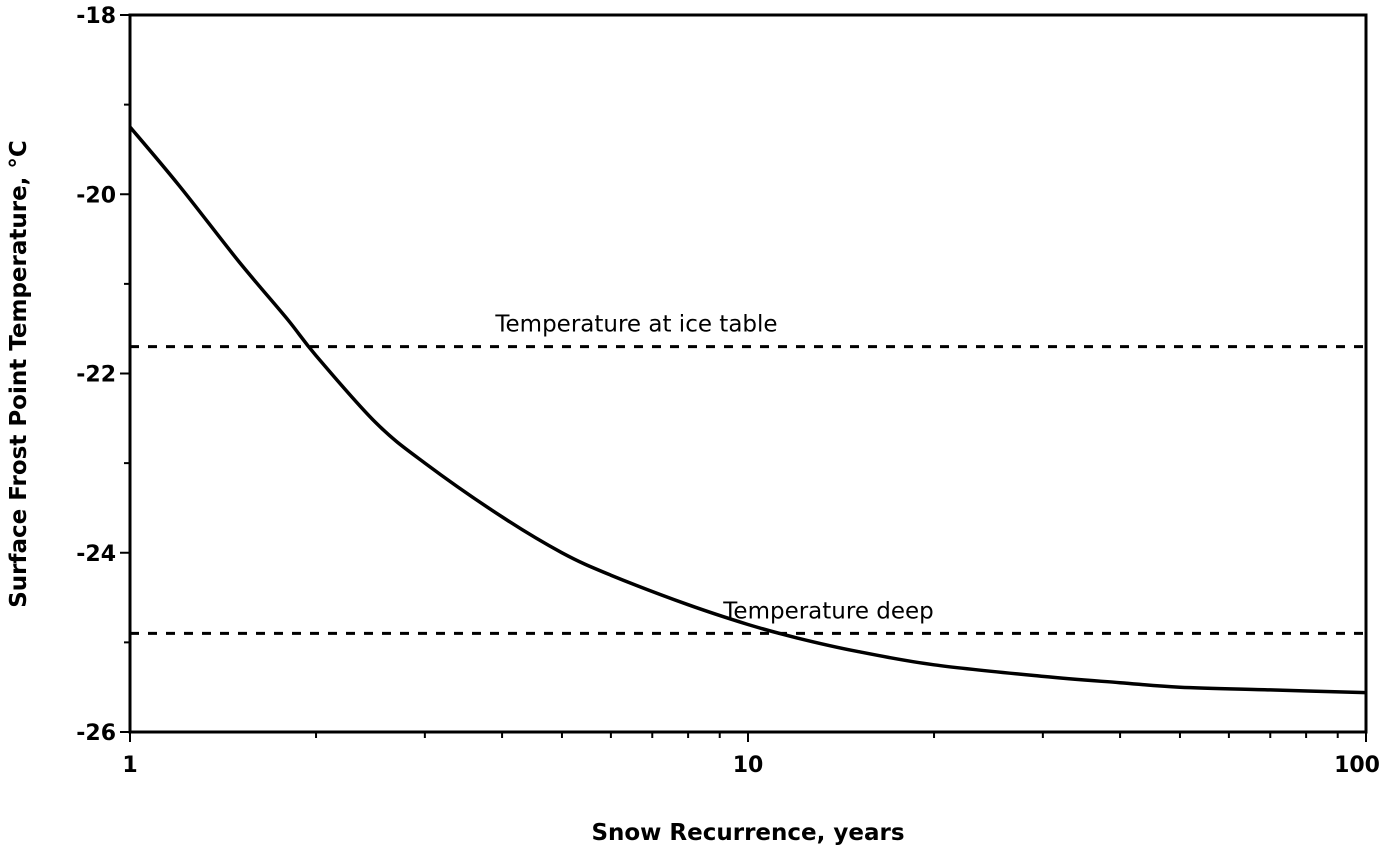 Image resolution: width=1400 pixels, height=848 pixels. I want to click on x-tick-label: 100, so click(1357, 765).